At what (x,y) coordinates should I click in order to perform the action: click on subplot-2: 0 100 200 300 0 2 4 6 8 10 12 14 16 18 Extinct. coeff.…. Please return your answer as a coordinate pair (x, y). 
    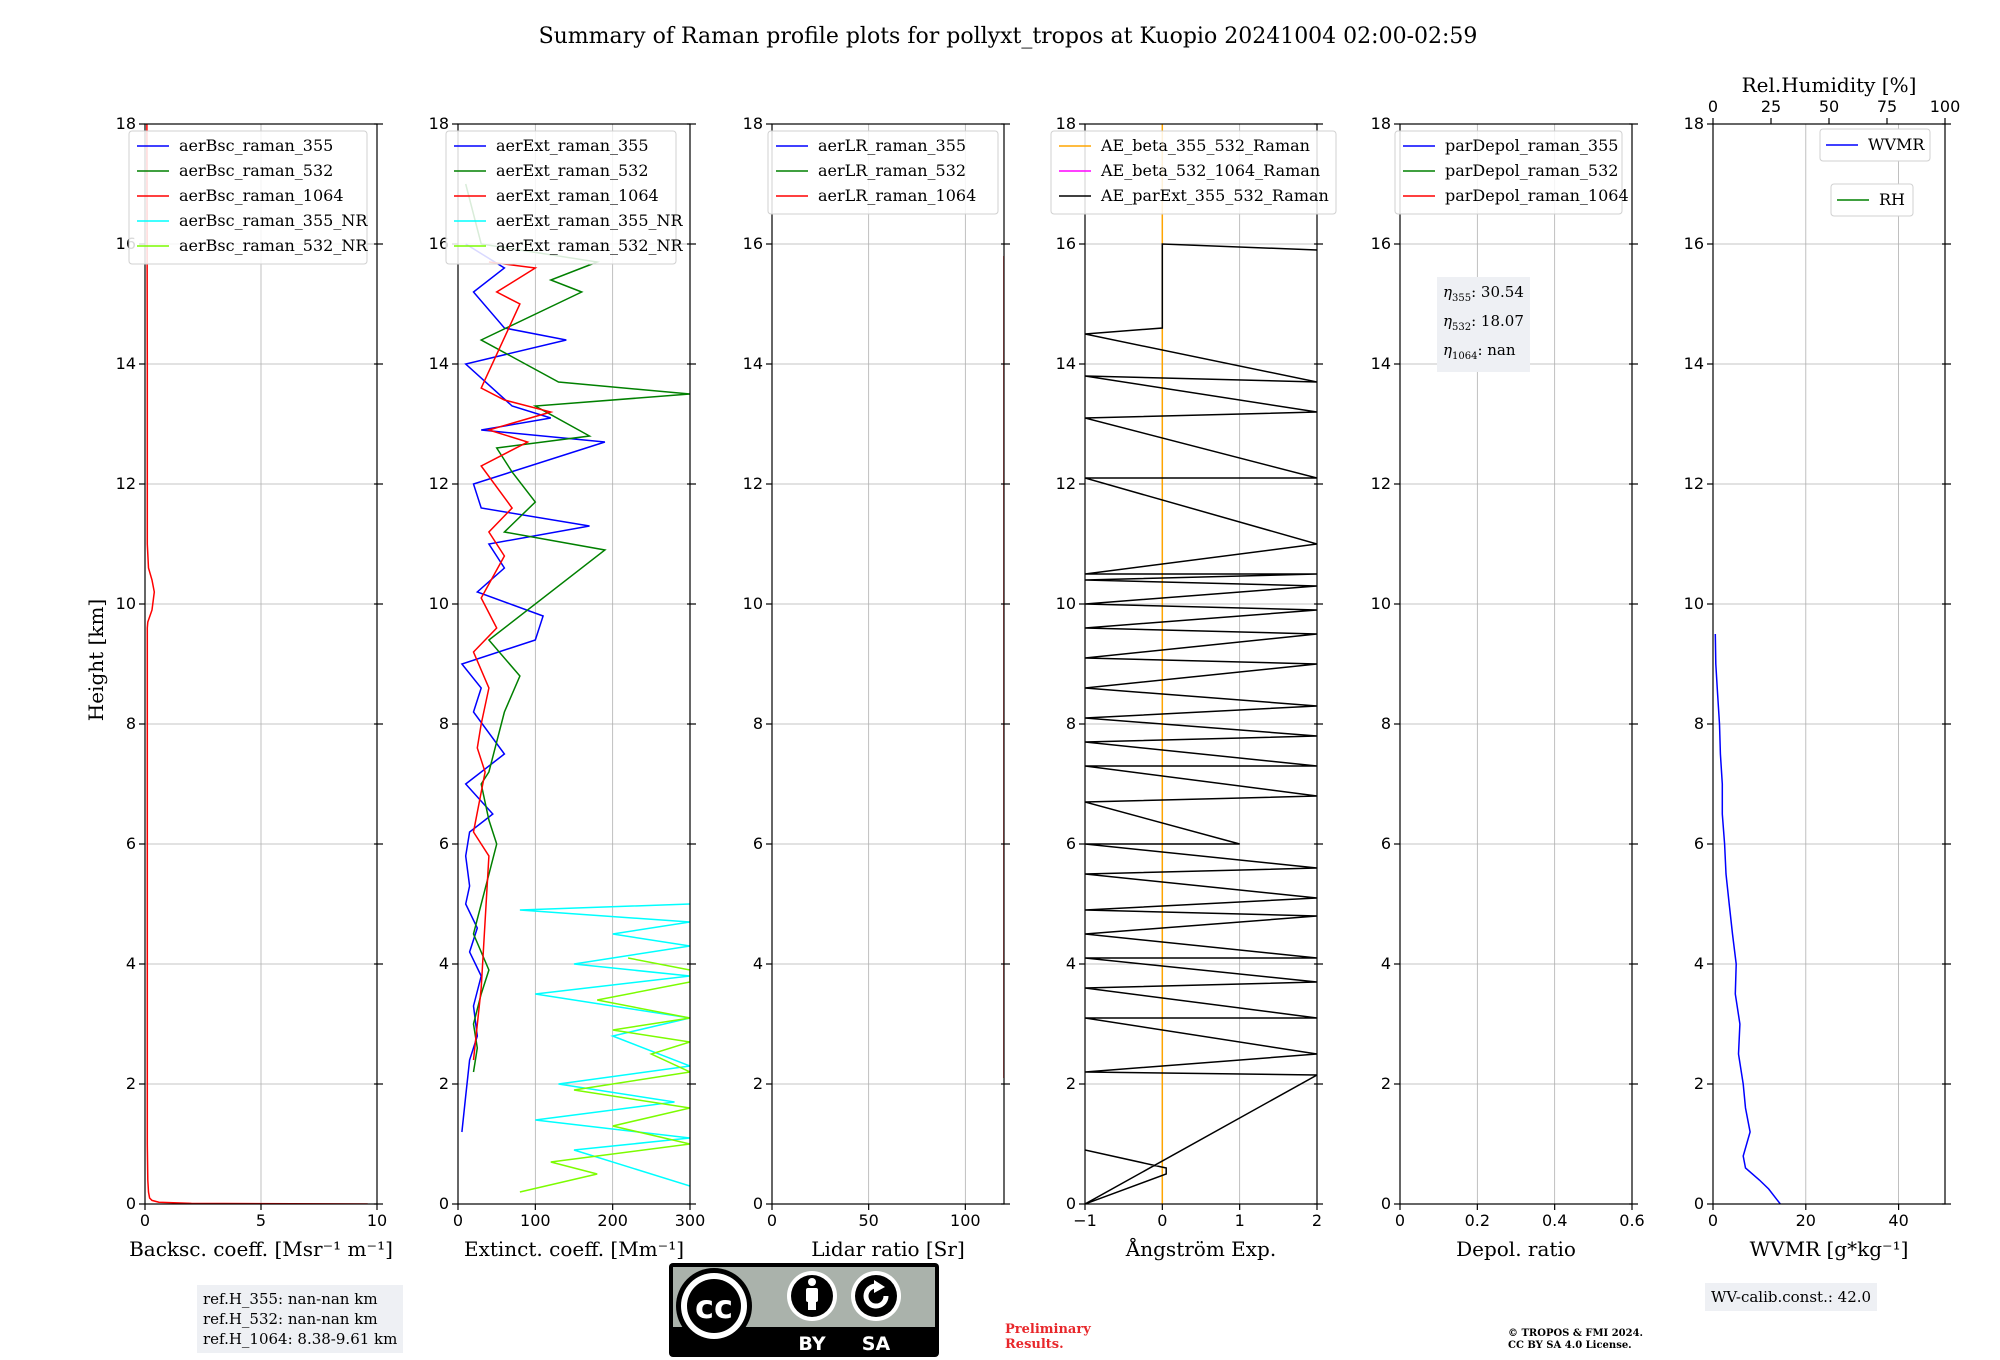
    Looking at the image, I should click on (567, 687).